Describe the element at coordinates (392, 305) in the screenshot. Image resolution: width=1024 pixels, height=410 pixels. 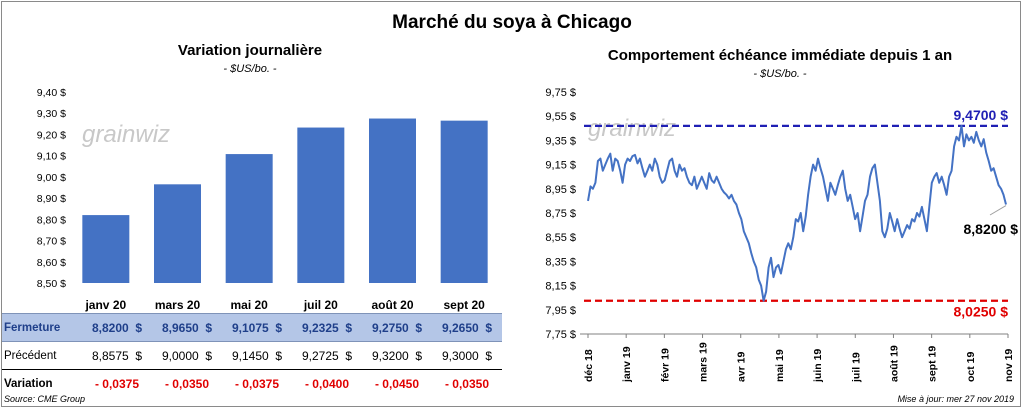
I see `x-category-label: août 20` at that location.